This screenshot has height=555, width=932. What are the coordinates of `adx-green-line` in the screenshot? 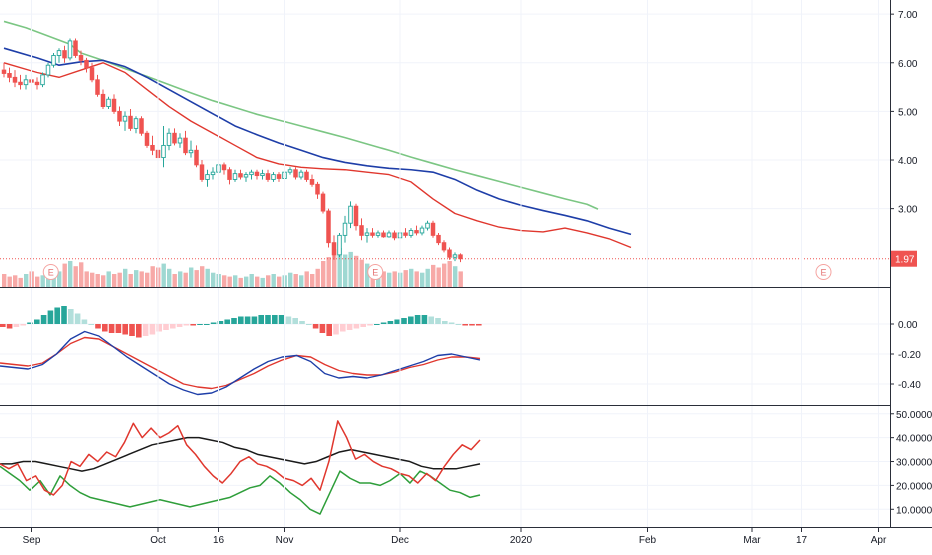 It's located at (240, 490).